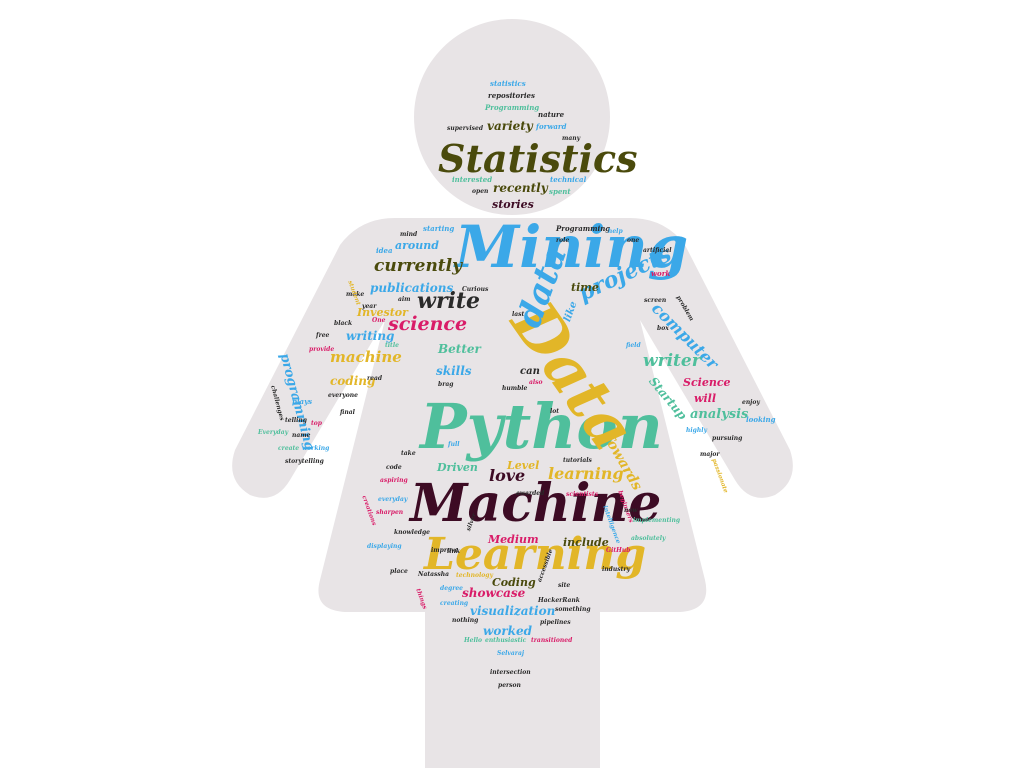 The image size is (1024, 768). Describe the element at coordinates (370, 336) in the screenshot. I see `word-writing: writing` at that location.